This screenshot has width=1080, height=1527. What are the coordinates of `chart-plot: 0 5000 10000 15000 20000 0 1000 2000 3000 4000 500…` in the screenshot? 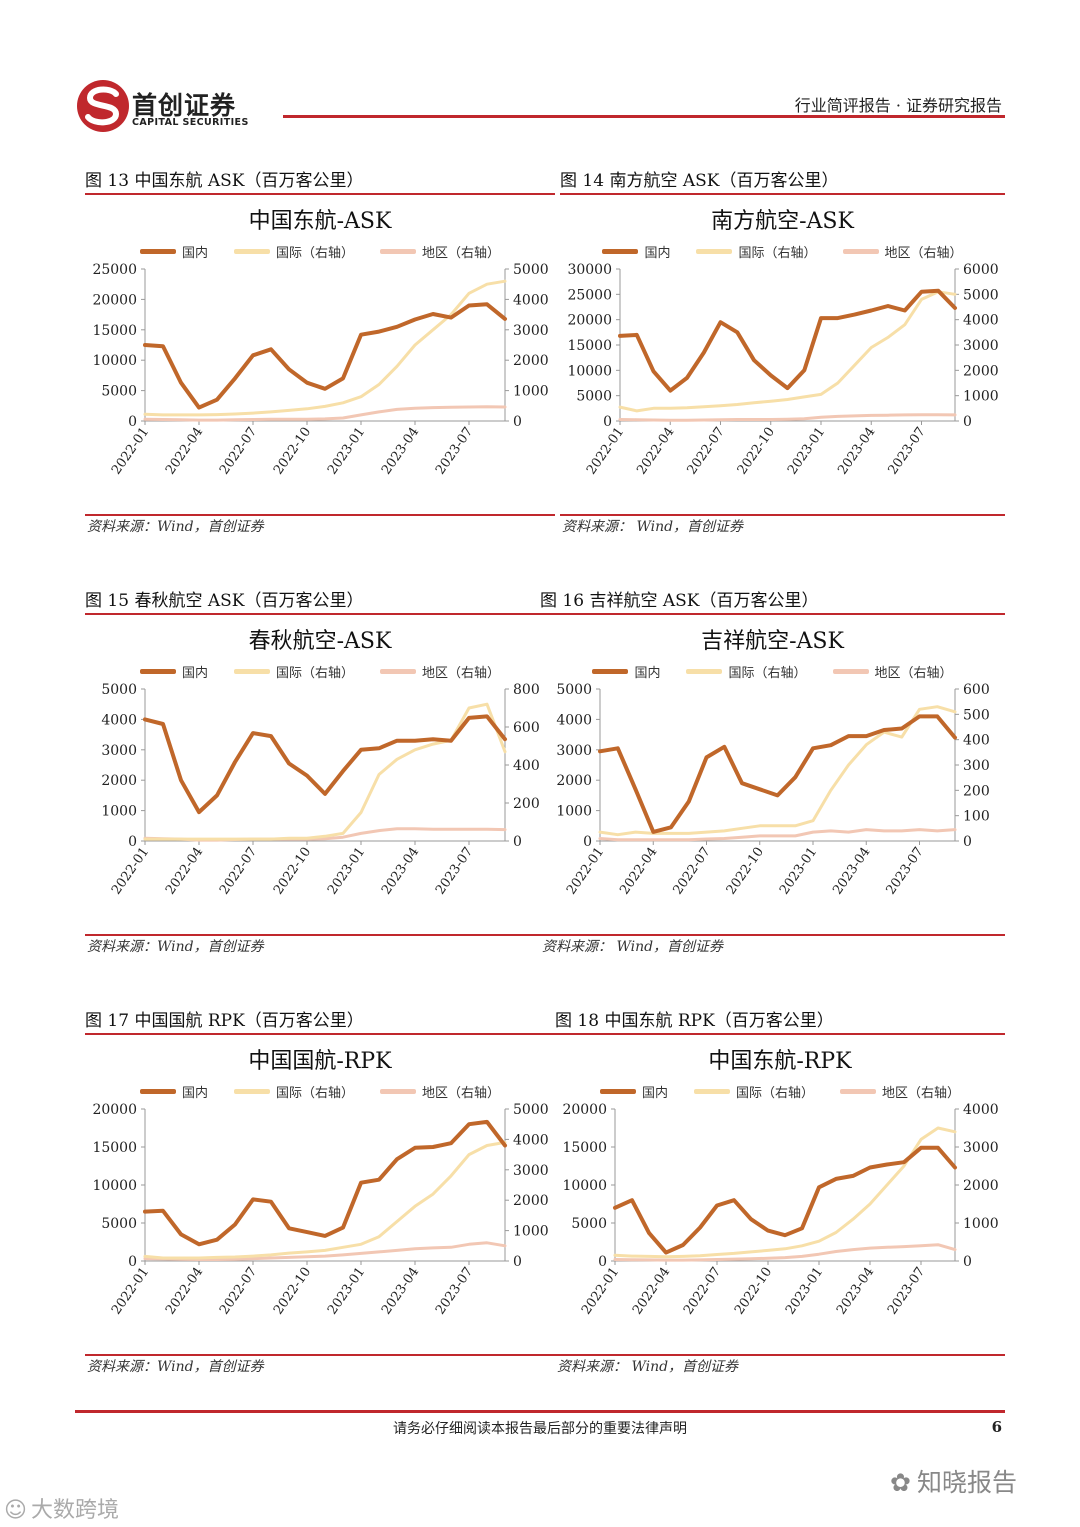 It's located at (320, 1210).